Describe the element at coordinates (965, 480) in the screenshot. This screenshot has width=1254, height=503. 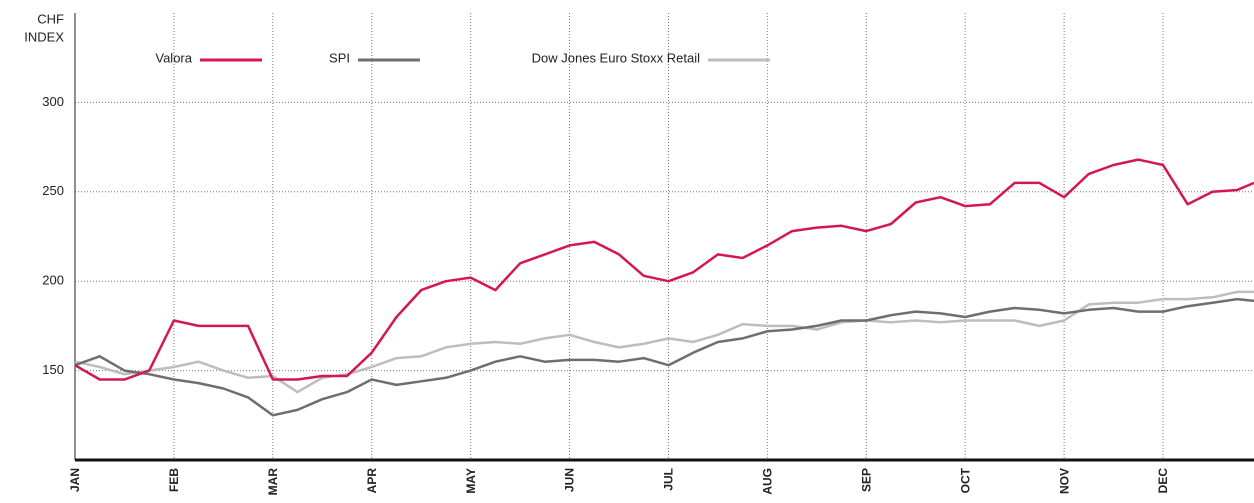
I see `x-tick-label: OCT` at that location.